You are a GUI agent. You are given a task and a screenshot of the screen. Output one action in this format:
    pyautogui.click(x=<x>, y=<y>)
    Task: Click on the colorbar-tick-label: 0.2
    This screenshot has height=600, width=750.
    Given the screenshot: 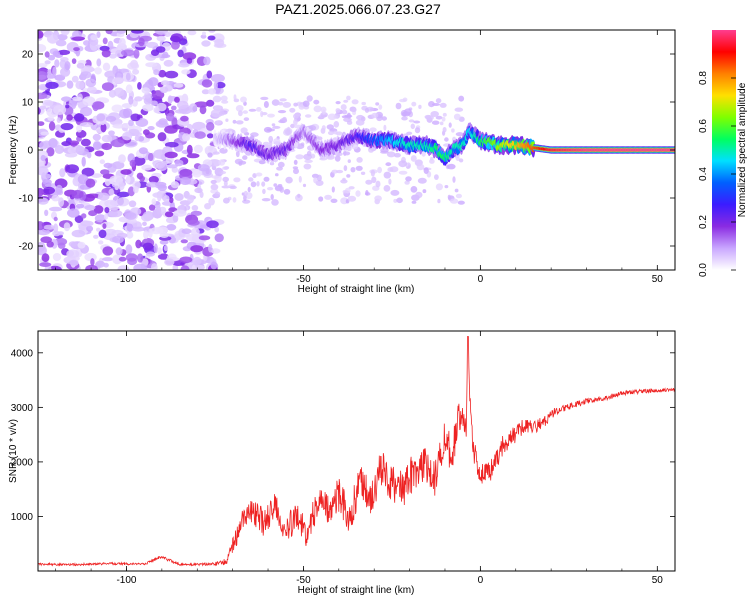 What is the action you would take?
    pyautogui.click(x=703, y=222)
    